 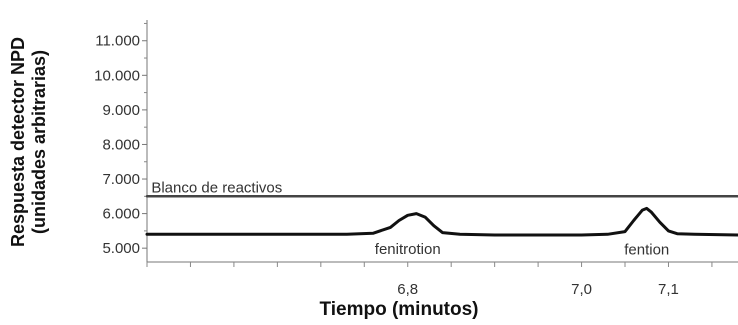 What do you see at coordinates (121, 179) in the screenshot?
I see `y-tick-label: 7.000` at bounding box center [121, 179].